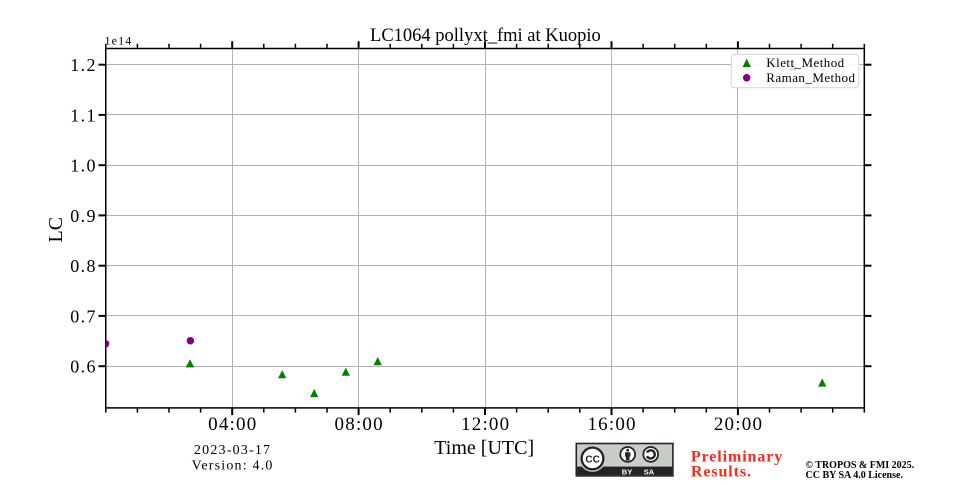  What do you see at coordinates (83, 65) in the screenshot?
I see `svg-text: 1.2` at bounding box center [83, 65].